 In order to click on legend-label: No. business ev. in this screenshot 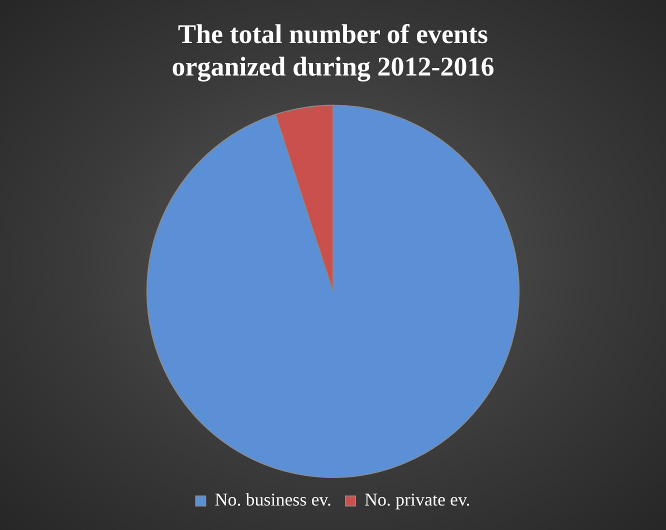, I will do `click(273, 500)`.